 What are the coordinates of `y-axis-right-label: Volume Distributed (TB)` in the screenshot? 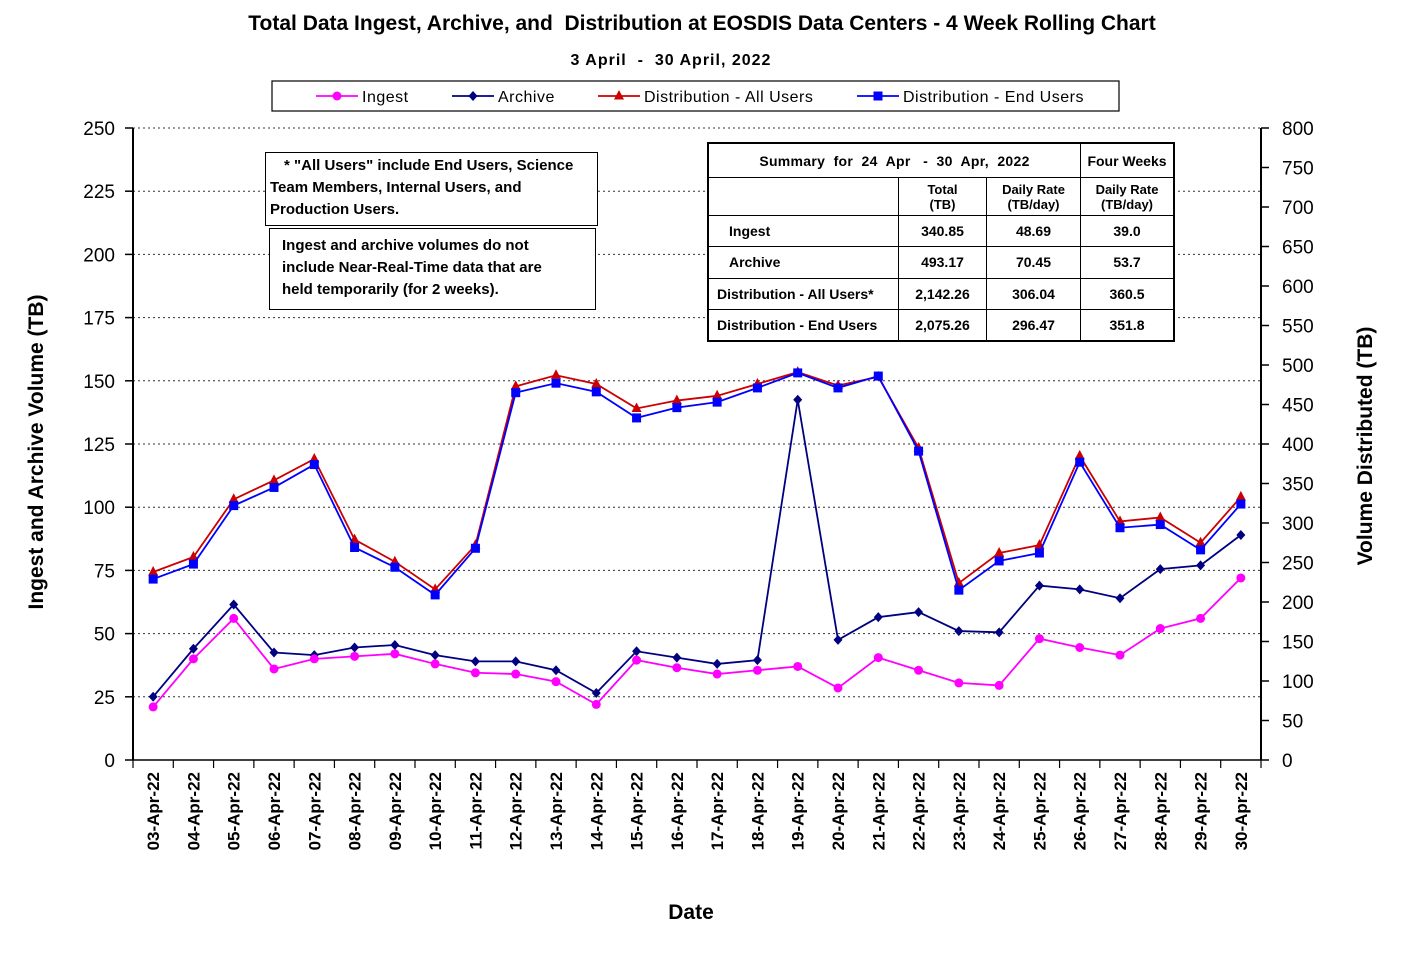 It's located at (1365, 446).